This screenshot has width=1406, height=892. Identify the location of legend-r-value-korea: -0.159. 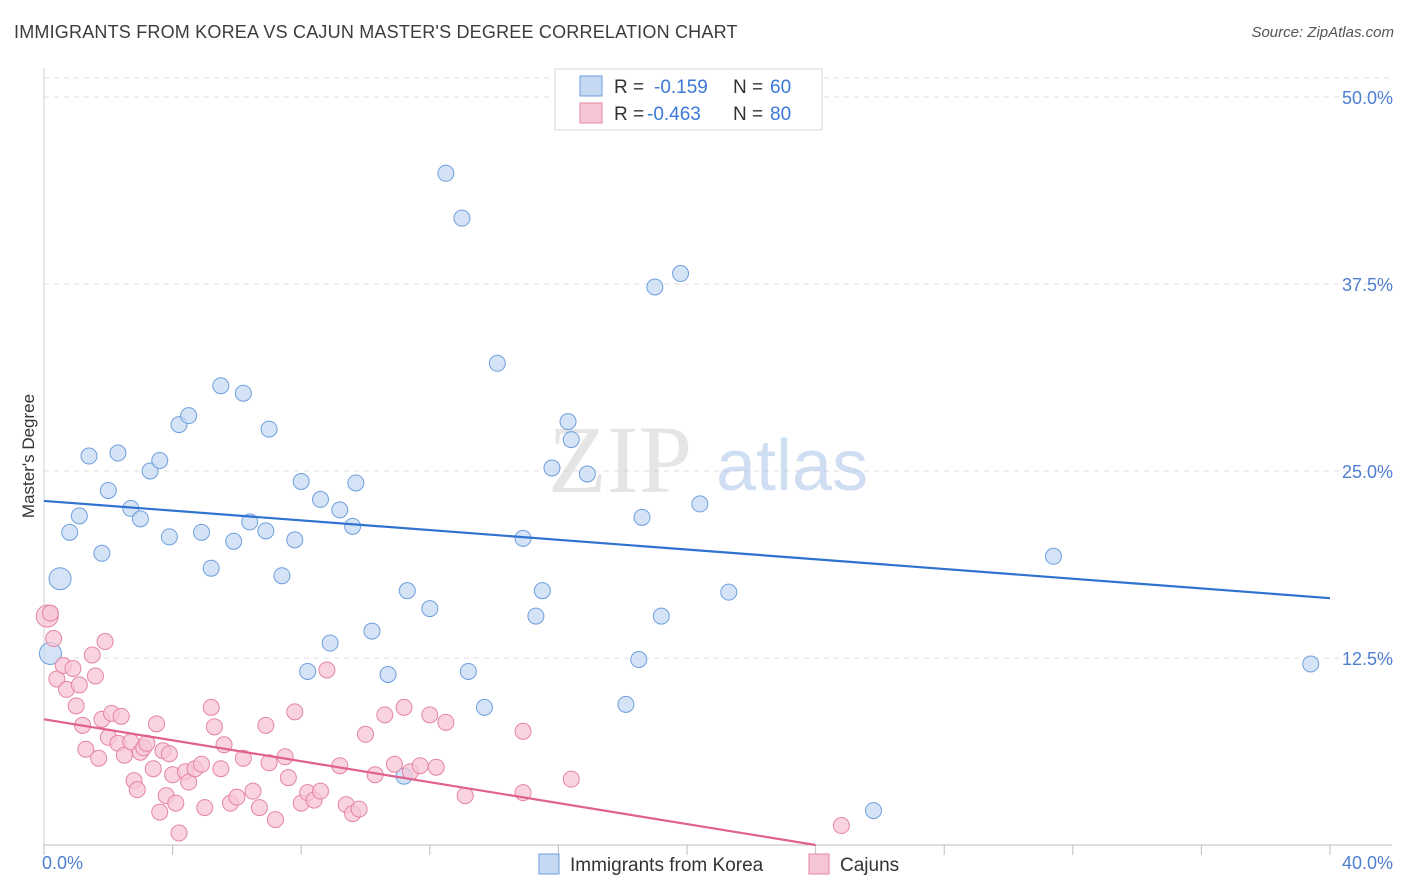
(681, 87).